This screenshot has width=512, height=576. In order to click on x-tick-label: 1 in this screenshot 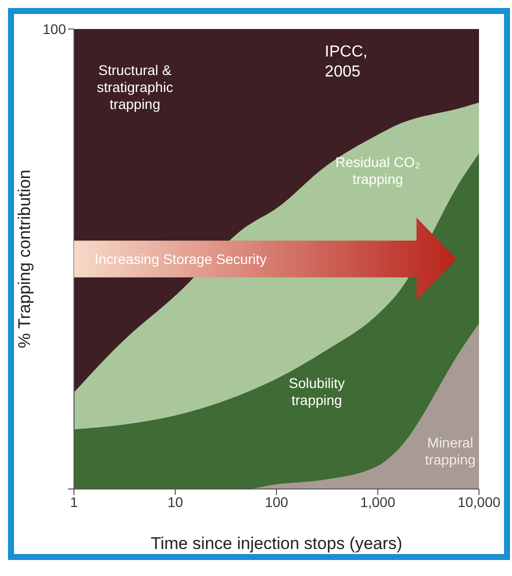, I will do `click(74, 502)`.